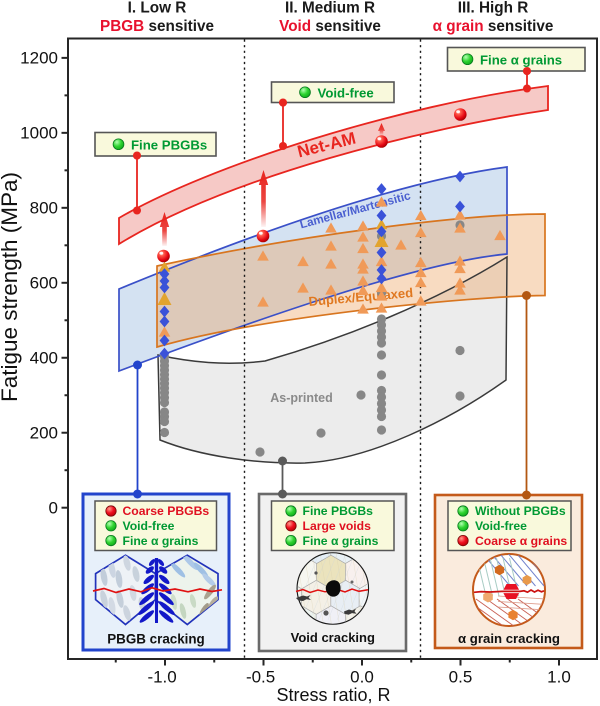 The height and width of the screenshot is (706, 600). What do you see at coordinates (157, 26) in the screenshot?
I see `svg-text: PBGB sensitive` at bounding box center [157, 26].